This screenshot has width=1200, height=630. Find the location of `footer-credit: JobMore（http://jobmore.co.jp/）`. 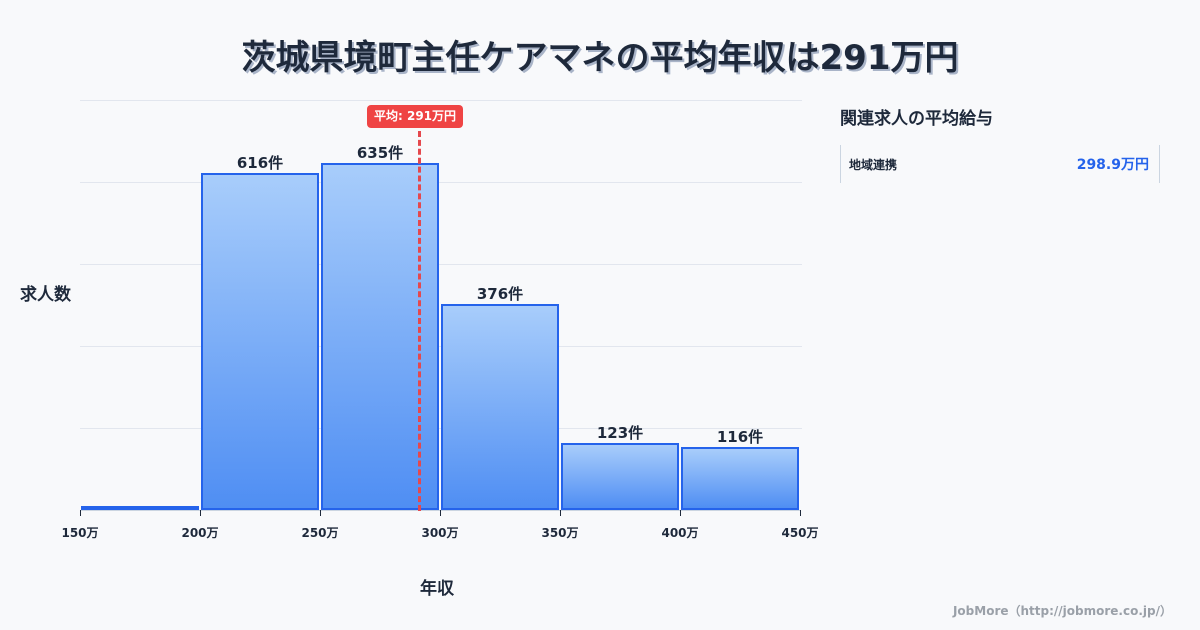

footer-credit: JobMore（http://jobmore.co.jp/） is located at coordinates (1062, 611).